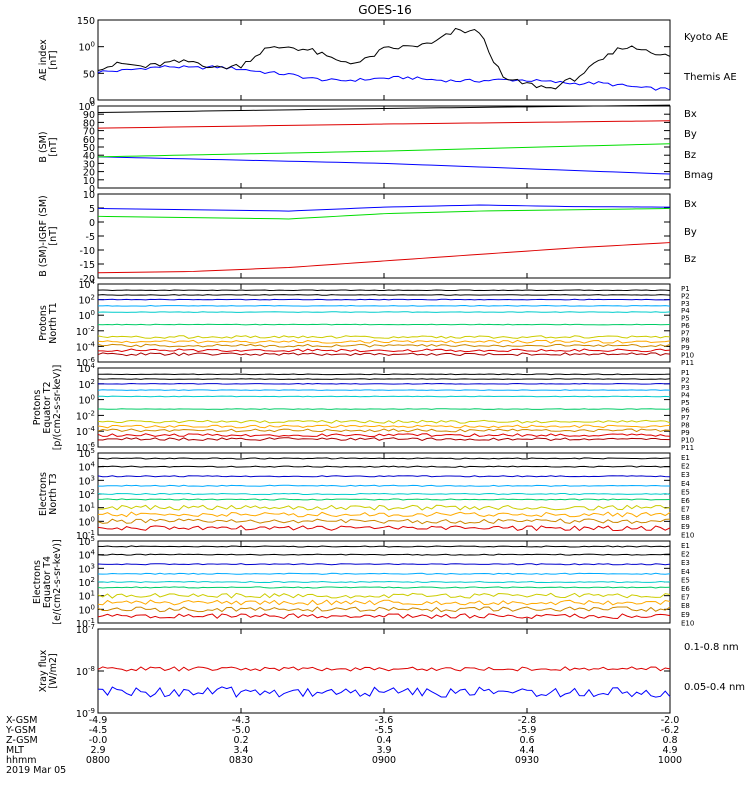 The image size is (750, 800). I want to click on series-bx, so click(384, 165).